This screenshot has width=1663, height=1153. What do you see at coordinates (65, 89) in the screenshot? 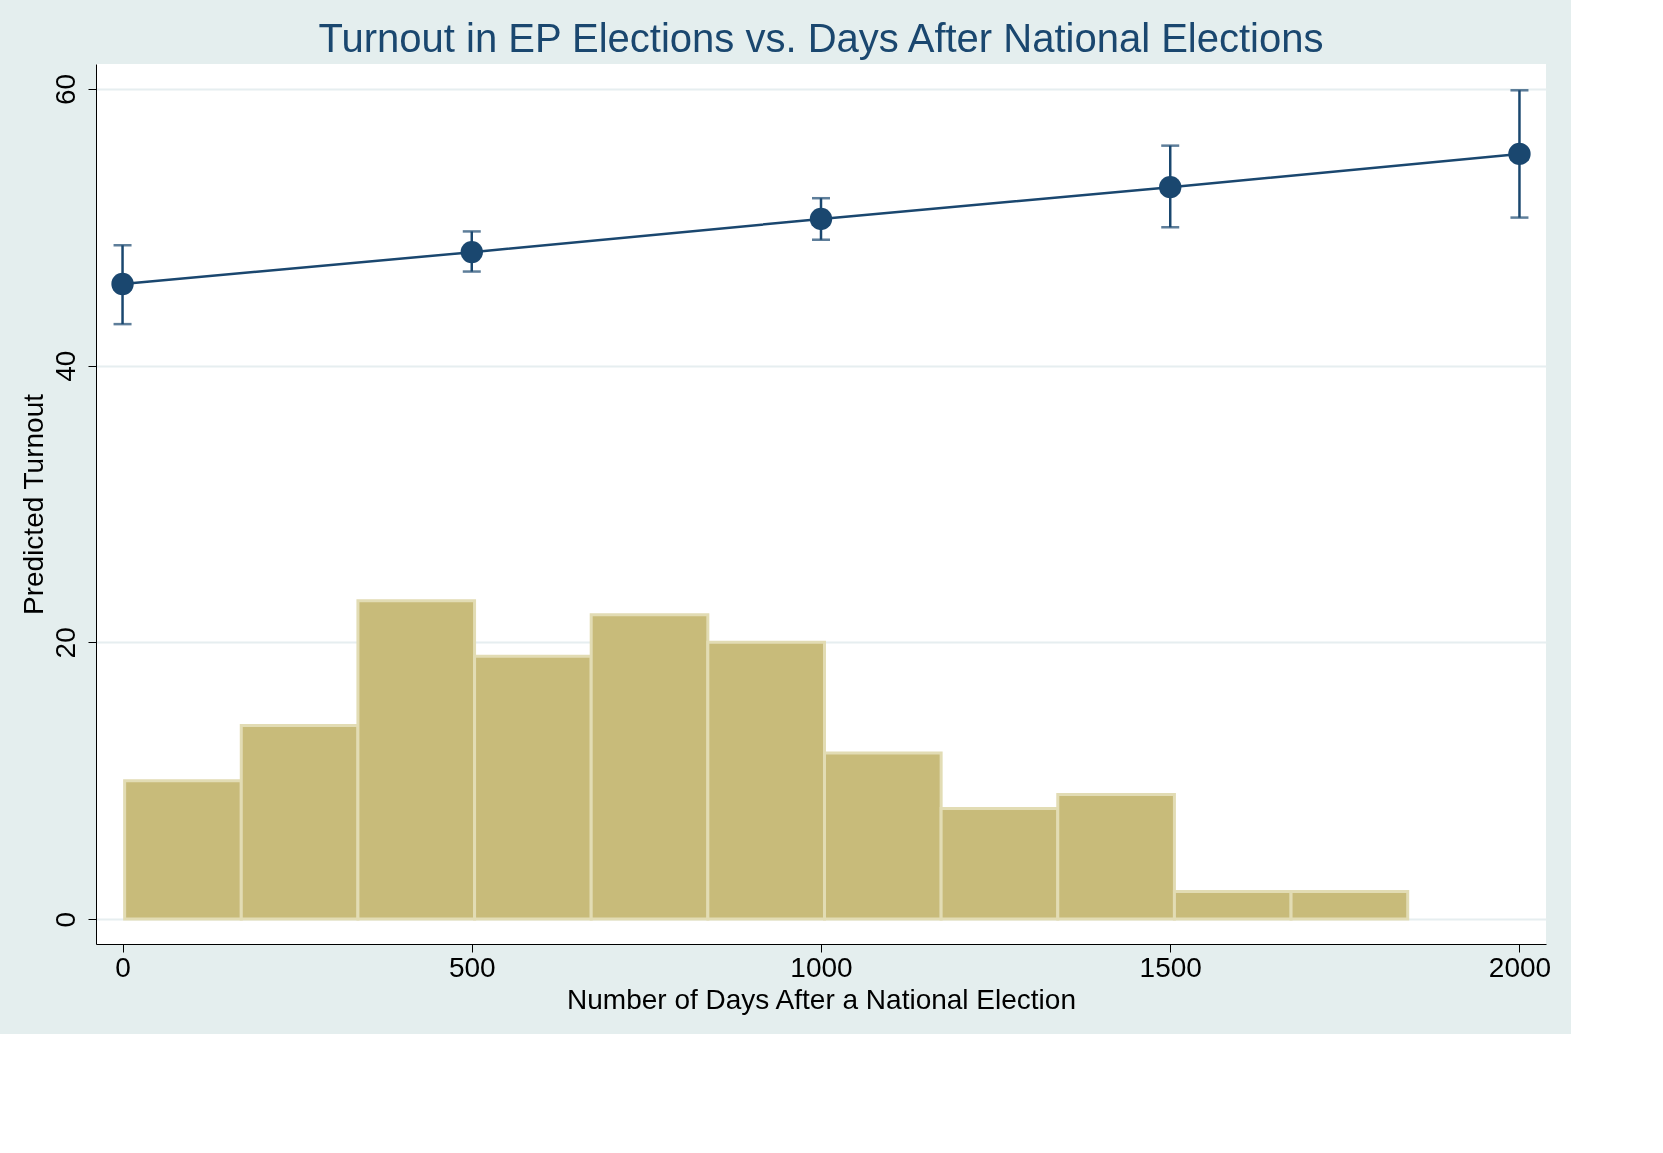
I see `y-tick-label: 60` at bounding box center [65, 89].